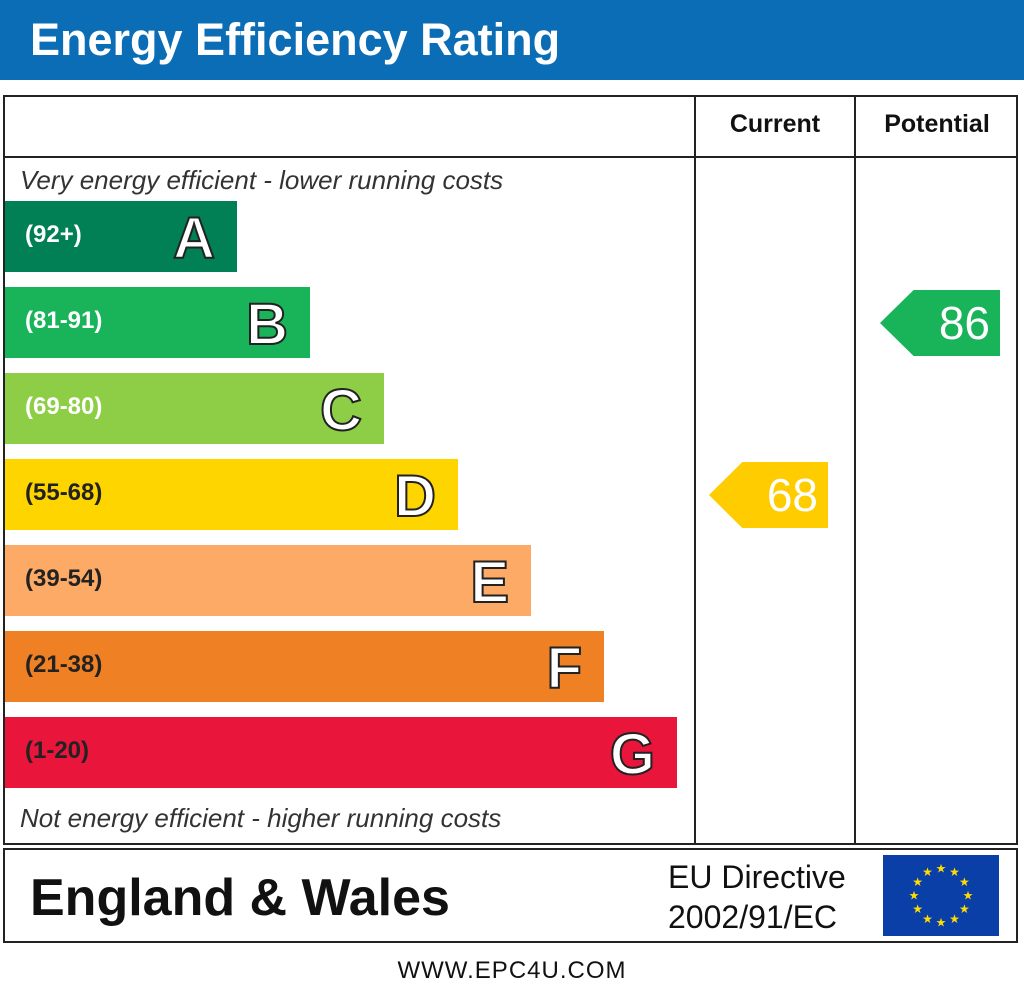  What do you see at coordinates (64, 664) in the screenshot?
I see `band-range: (21-38)` at bounding box center [64, 664].